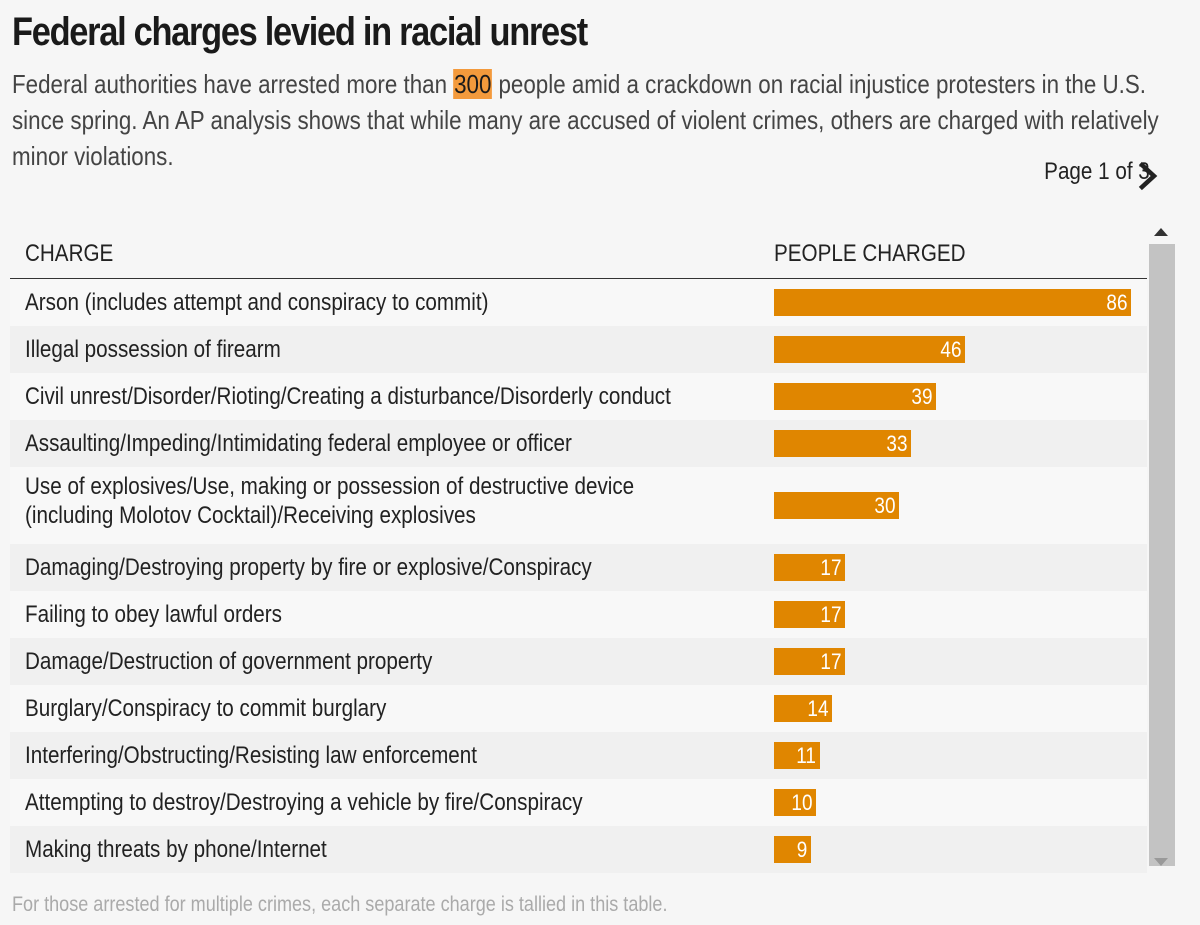 The image size is (1200, 925). I want to click on bar-value-label: 33, so click(896, 443).